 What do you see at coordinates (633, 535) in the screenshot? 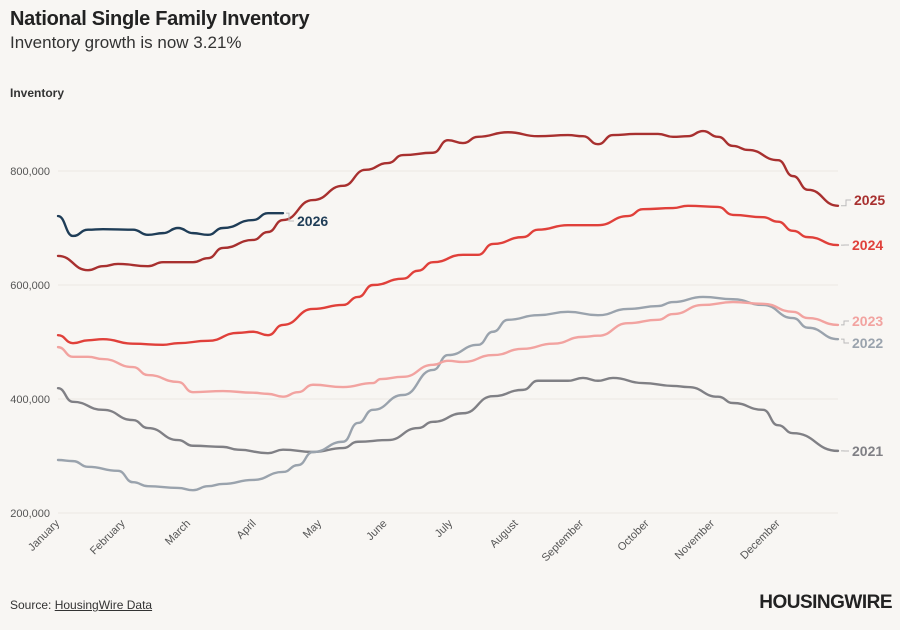
I see `x-tick-label: October` at bounding box center [633, 535].